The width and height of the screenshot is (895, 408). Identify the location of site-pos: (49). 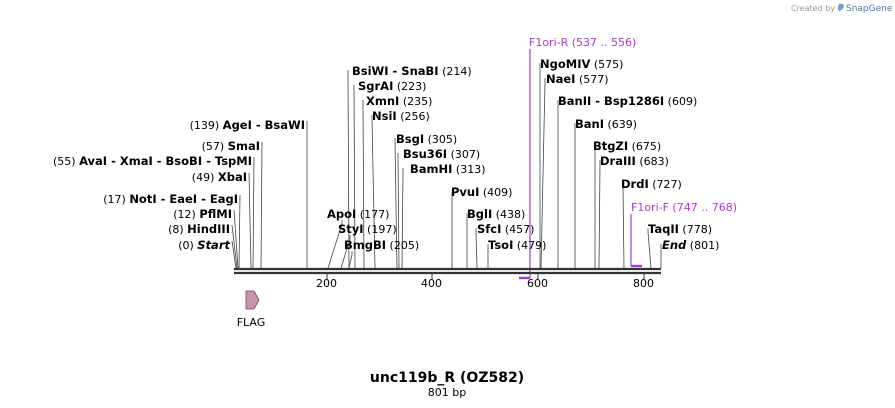
(205, 177).